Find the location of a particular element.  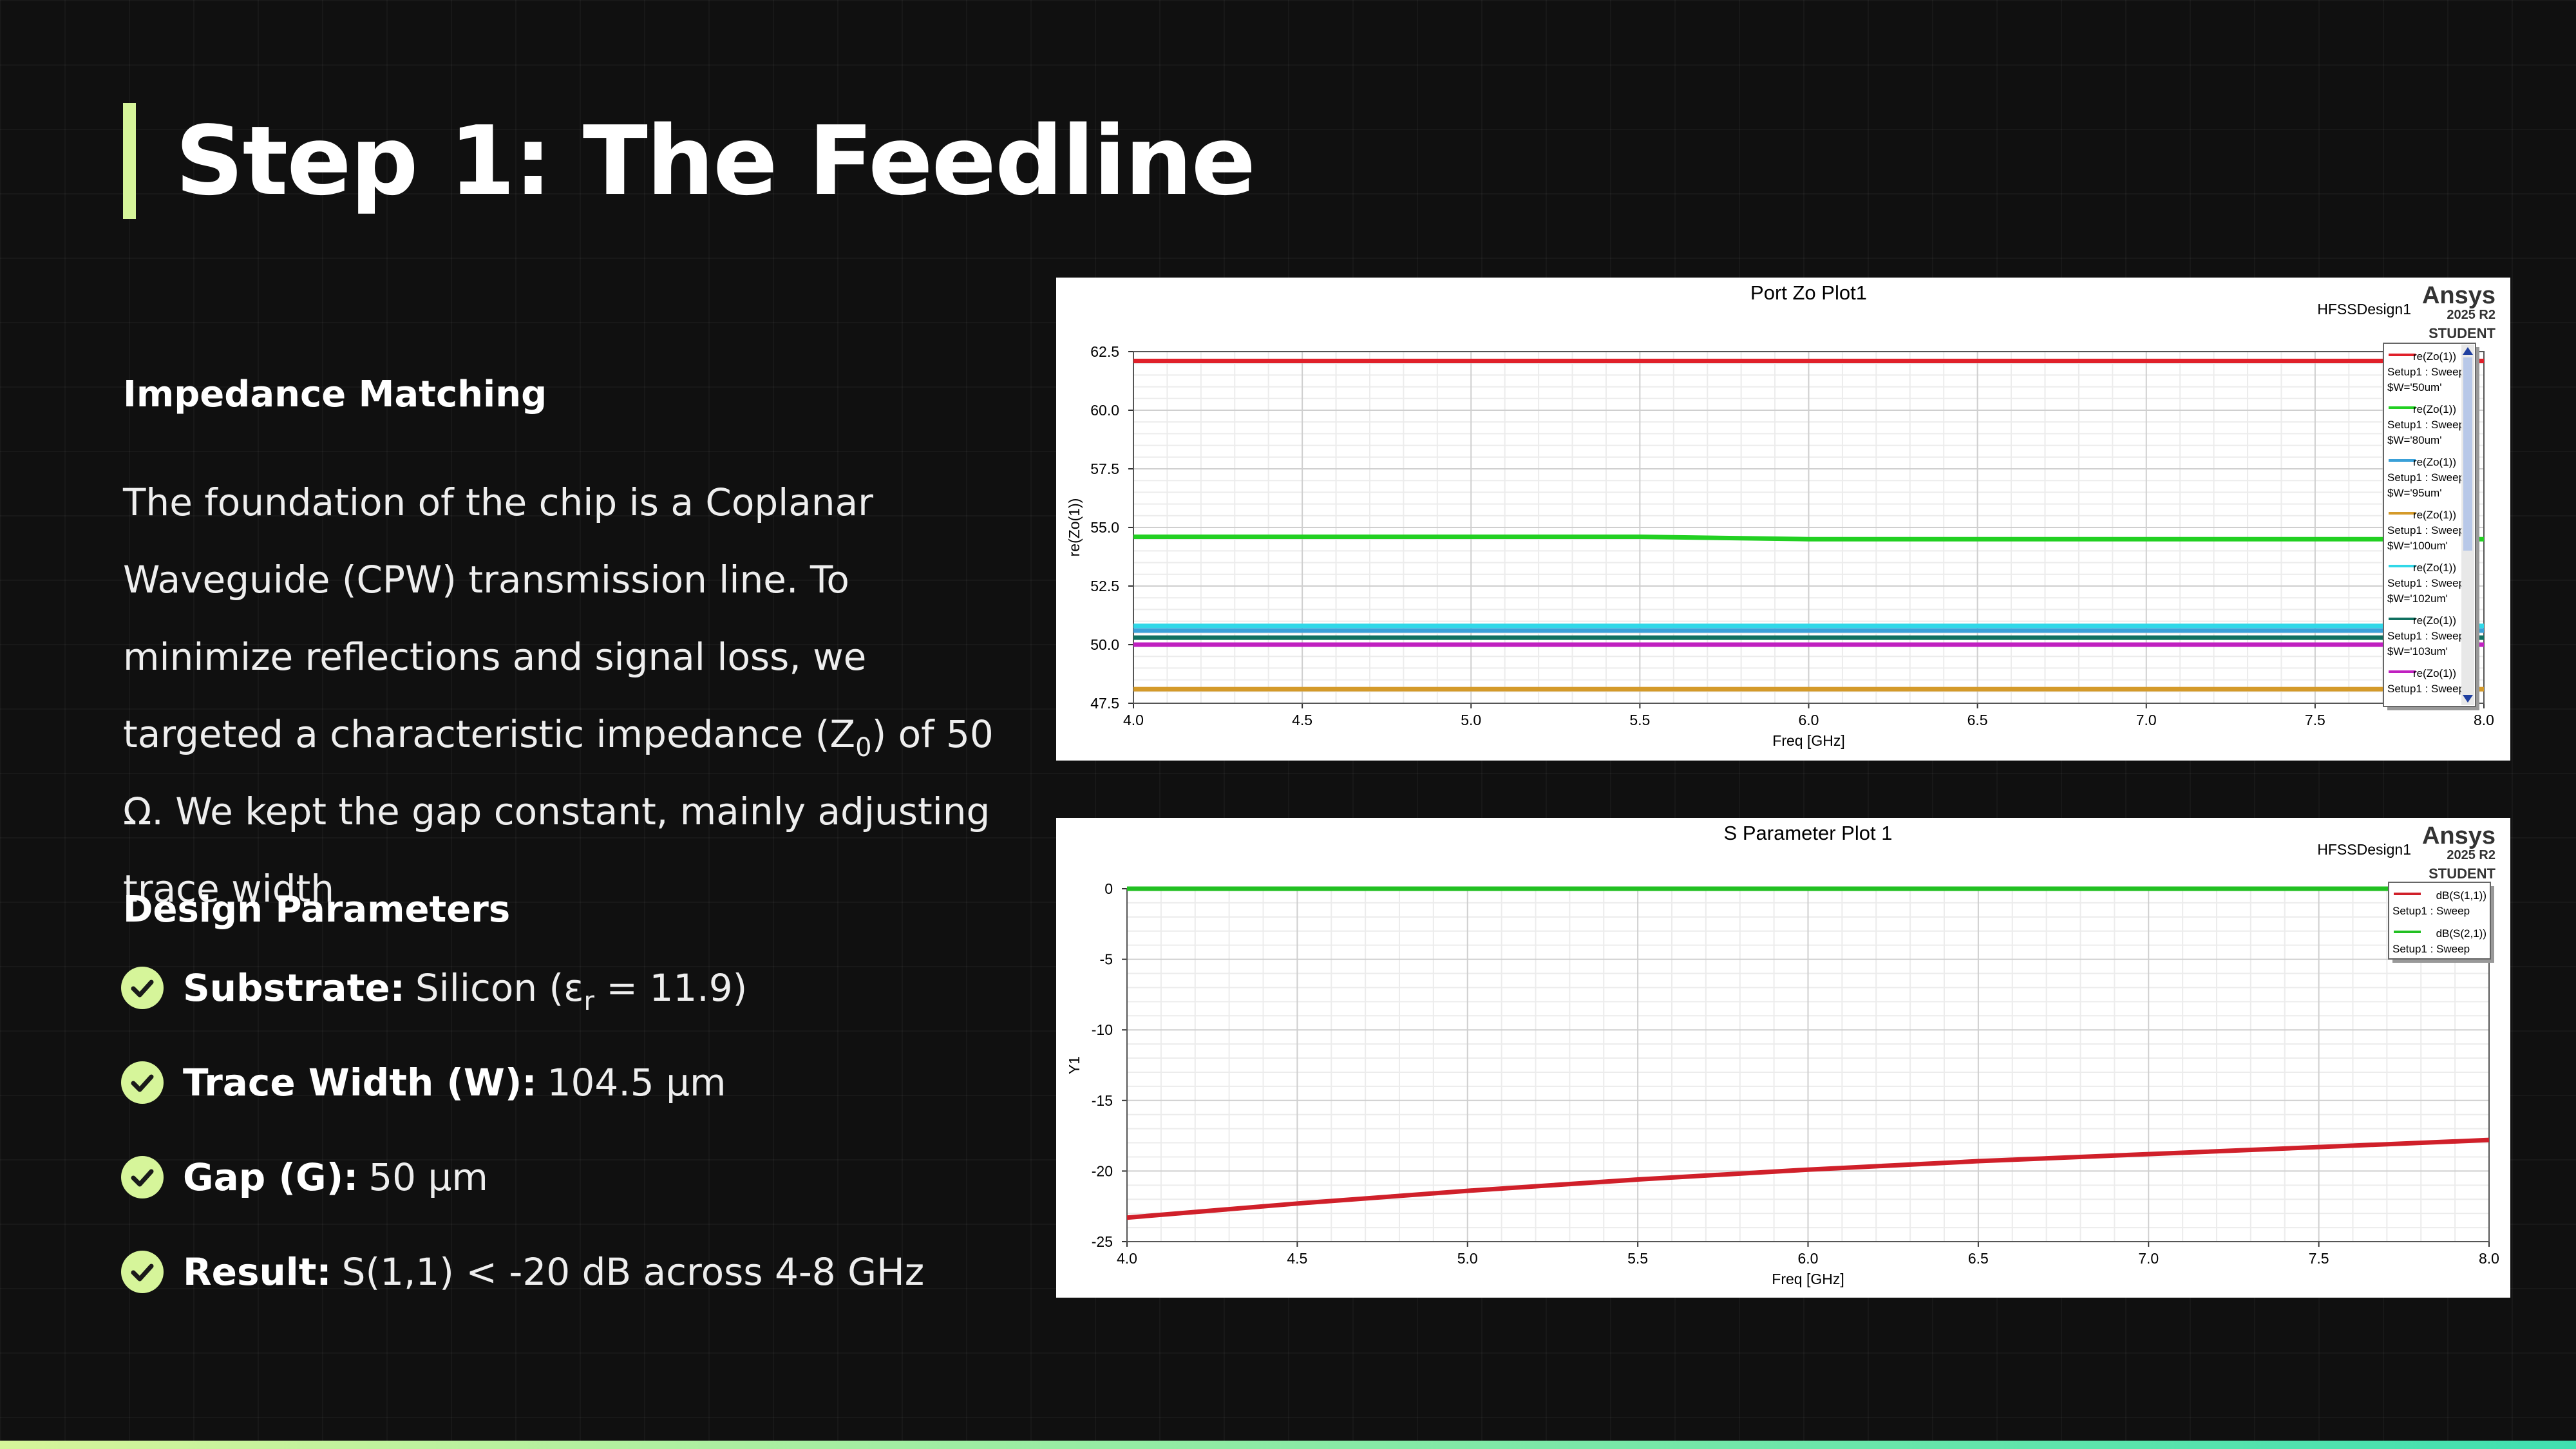

y-tick-label: -10 is located at coordinates (1102, 1029).